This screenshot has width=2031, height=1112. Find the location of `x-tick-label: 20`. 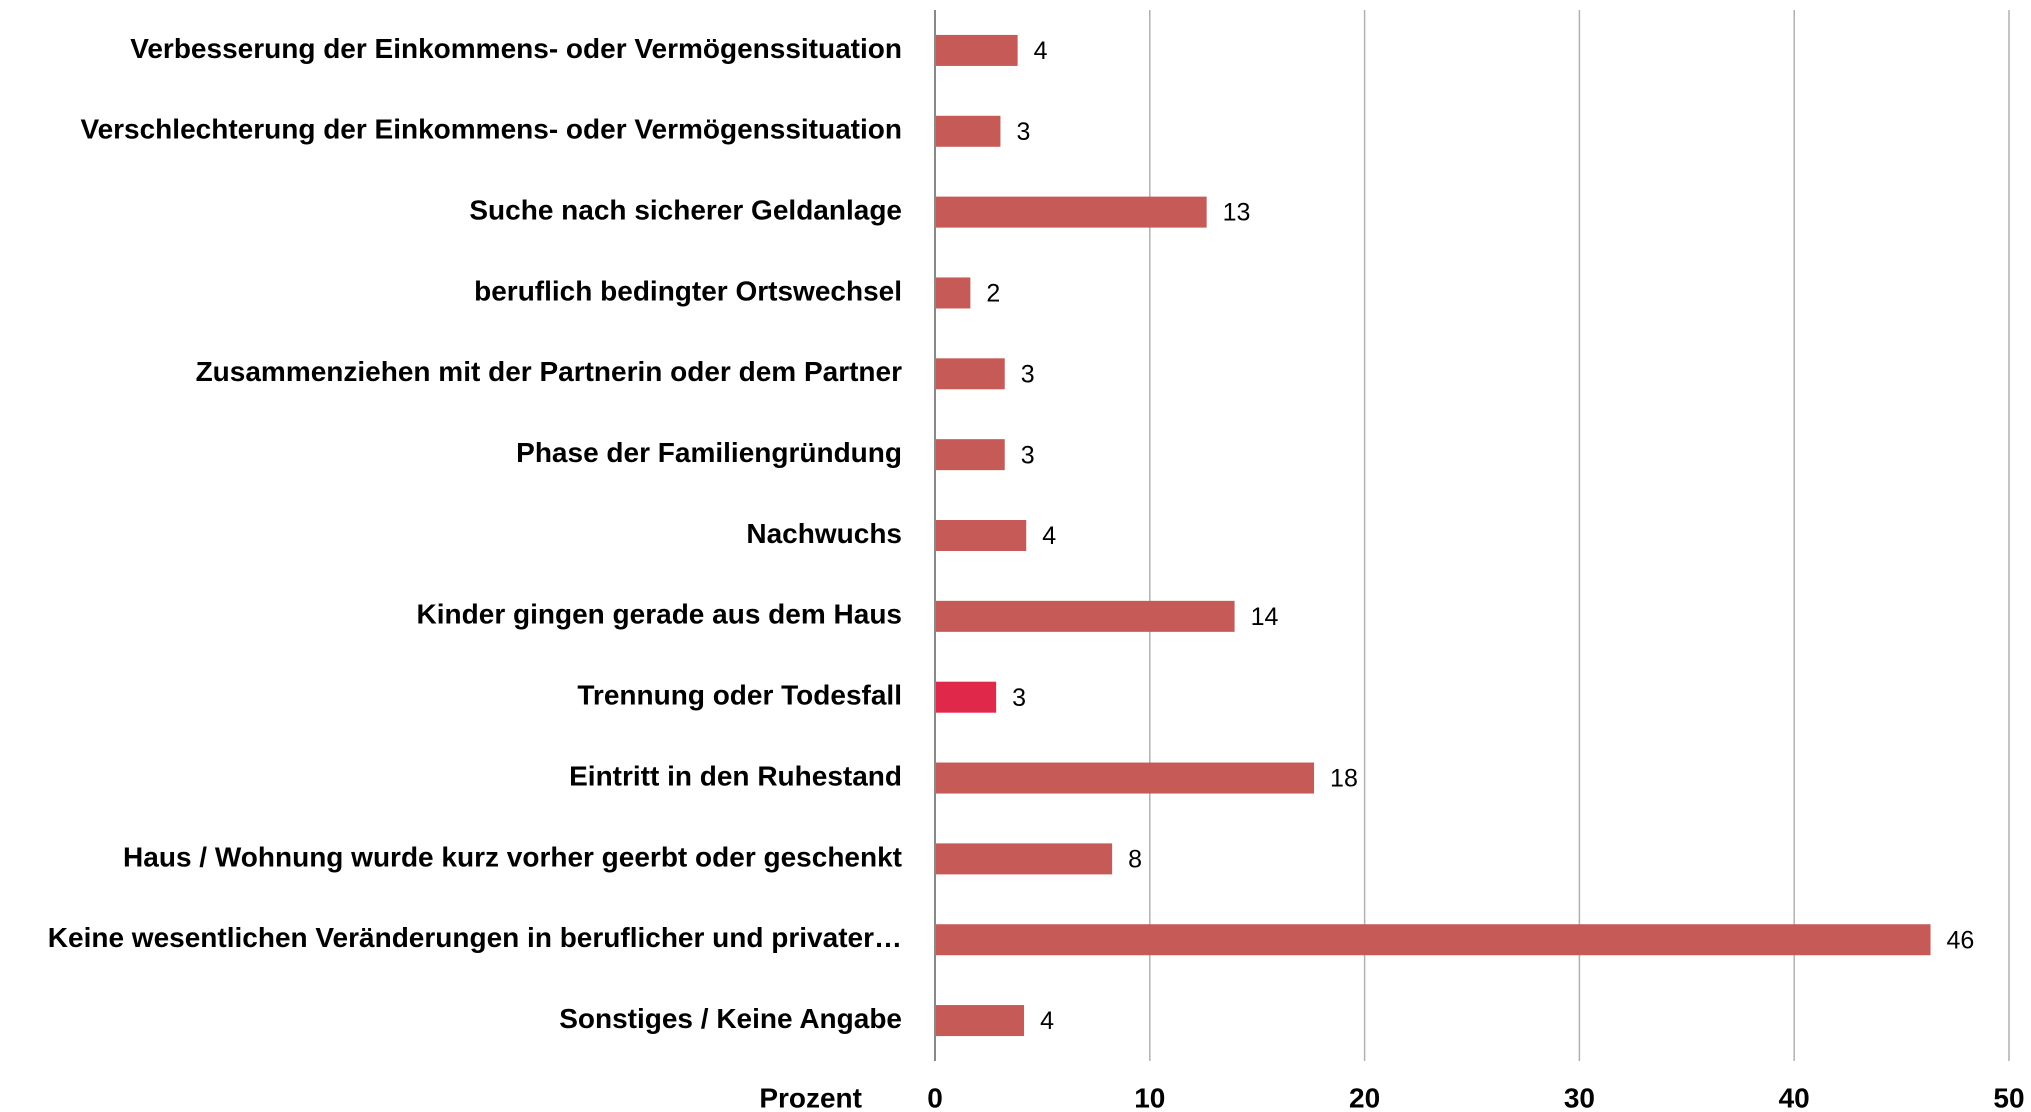

x-tick-label: 20 is located at coordinates (1364, 1097).